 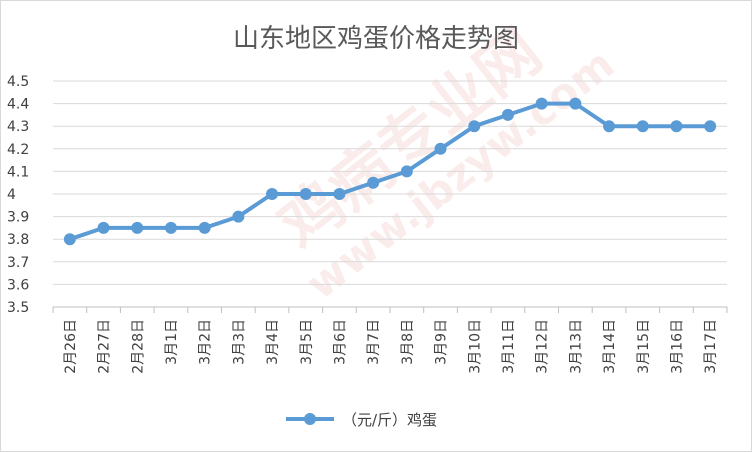 I want to click on x-tick-label: 3月12日, so click(x=543, y=346).